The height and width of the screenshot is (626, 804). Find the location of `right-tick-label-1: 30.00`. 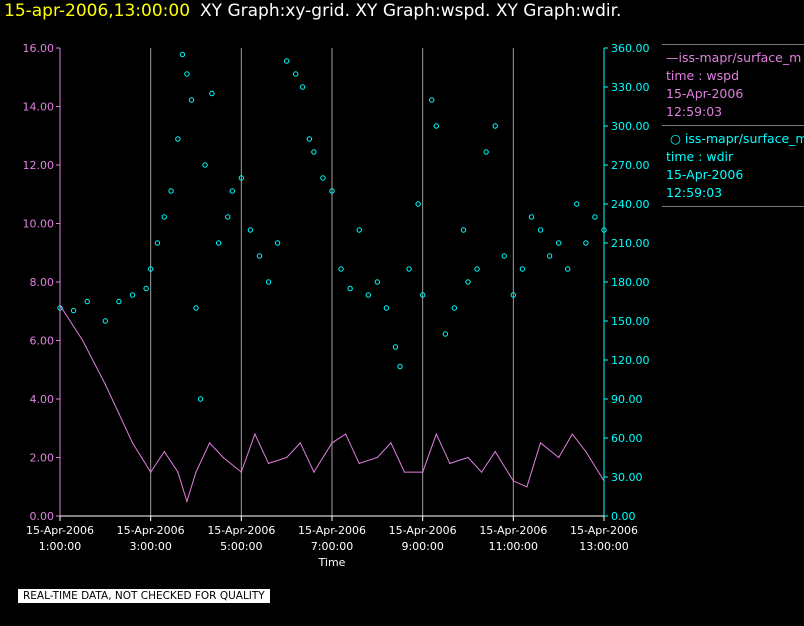

right-tick-label-1: 30.00 is located at coordinates (627, 477).